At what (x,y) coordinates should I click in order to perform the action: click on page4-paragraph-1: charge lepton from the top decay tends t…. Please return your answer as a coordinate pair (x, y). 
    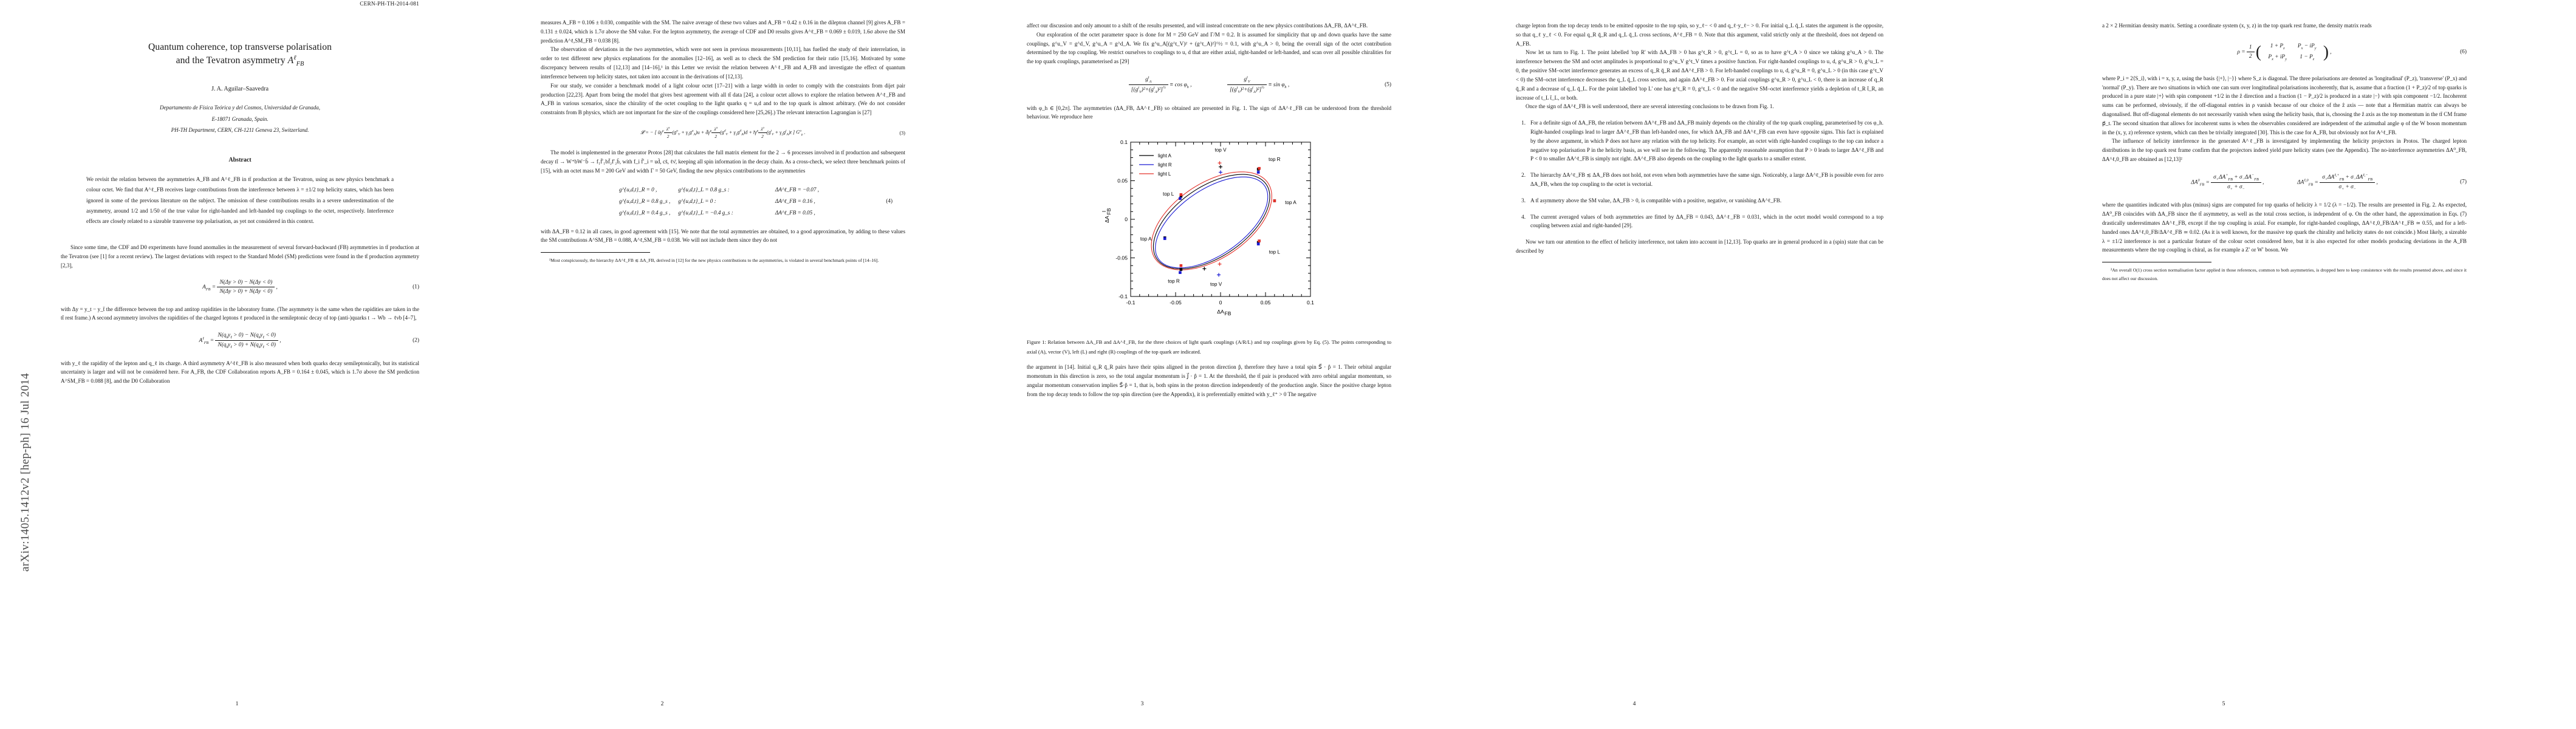
    Looking at the image, I should click on (1700, 35).